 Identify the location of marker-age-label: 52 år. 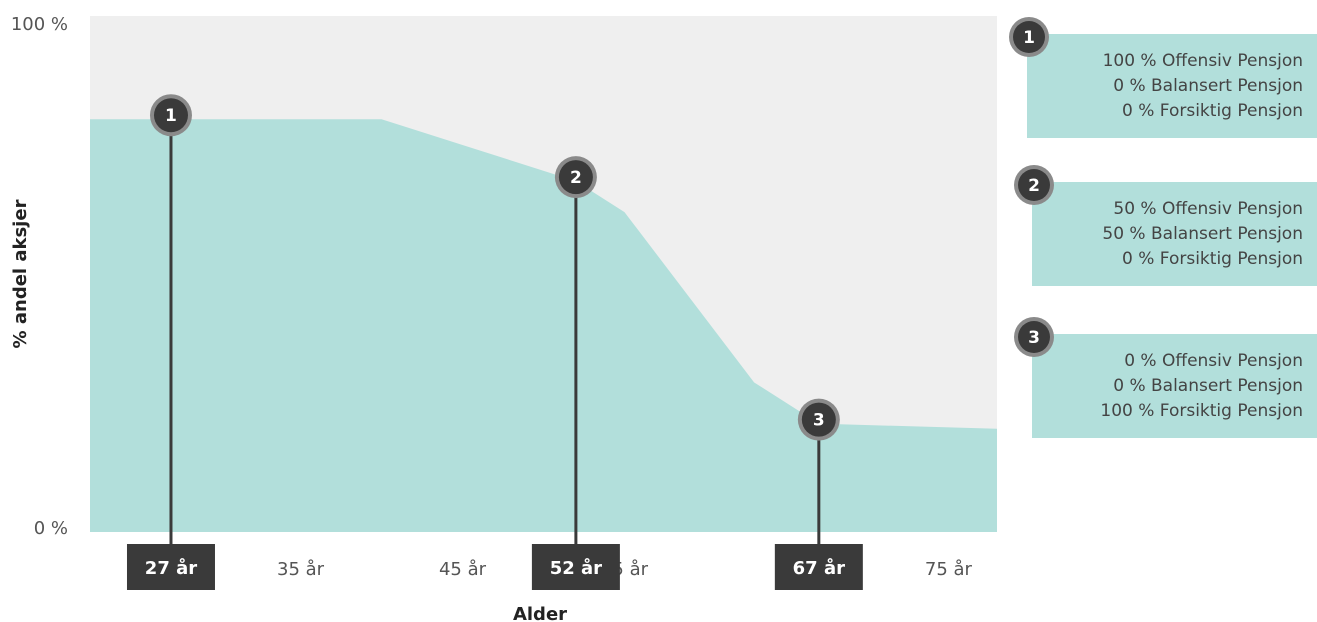
(576, 568).